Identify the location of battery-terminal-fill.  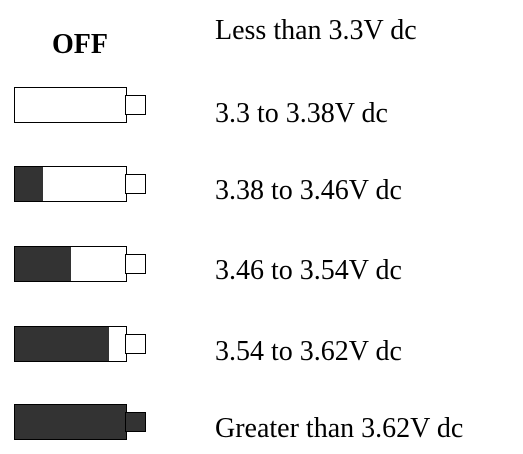
(135, 422).